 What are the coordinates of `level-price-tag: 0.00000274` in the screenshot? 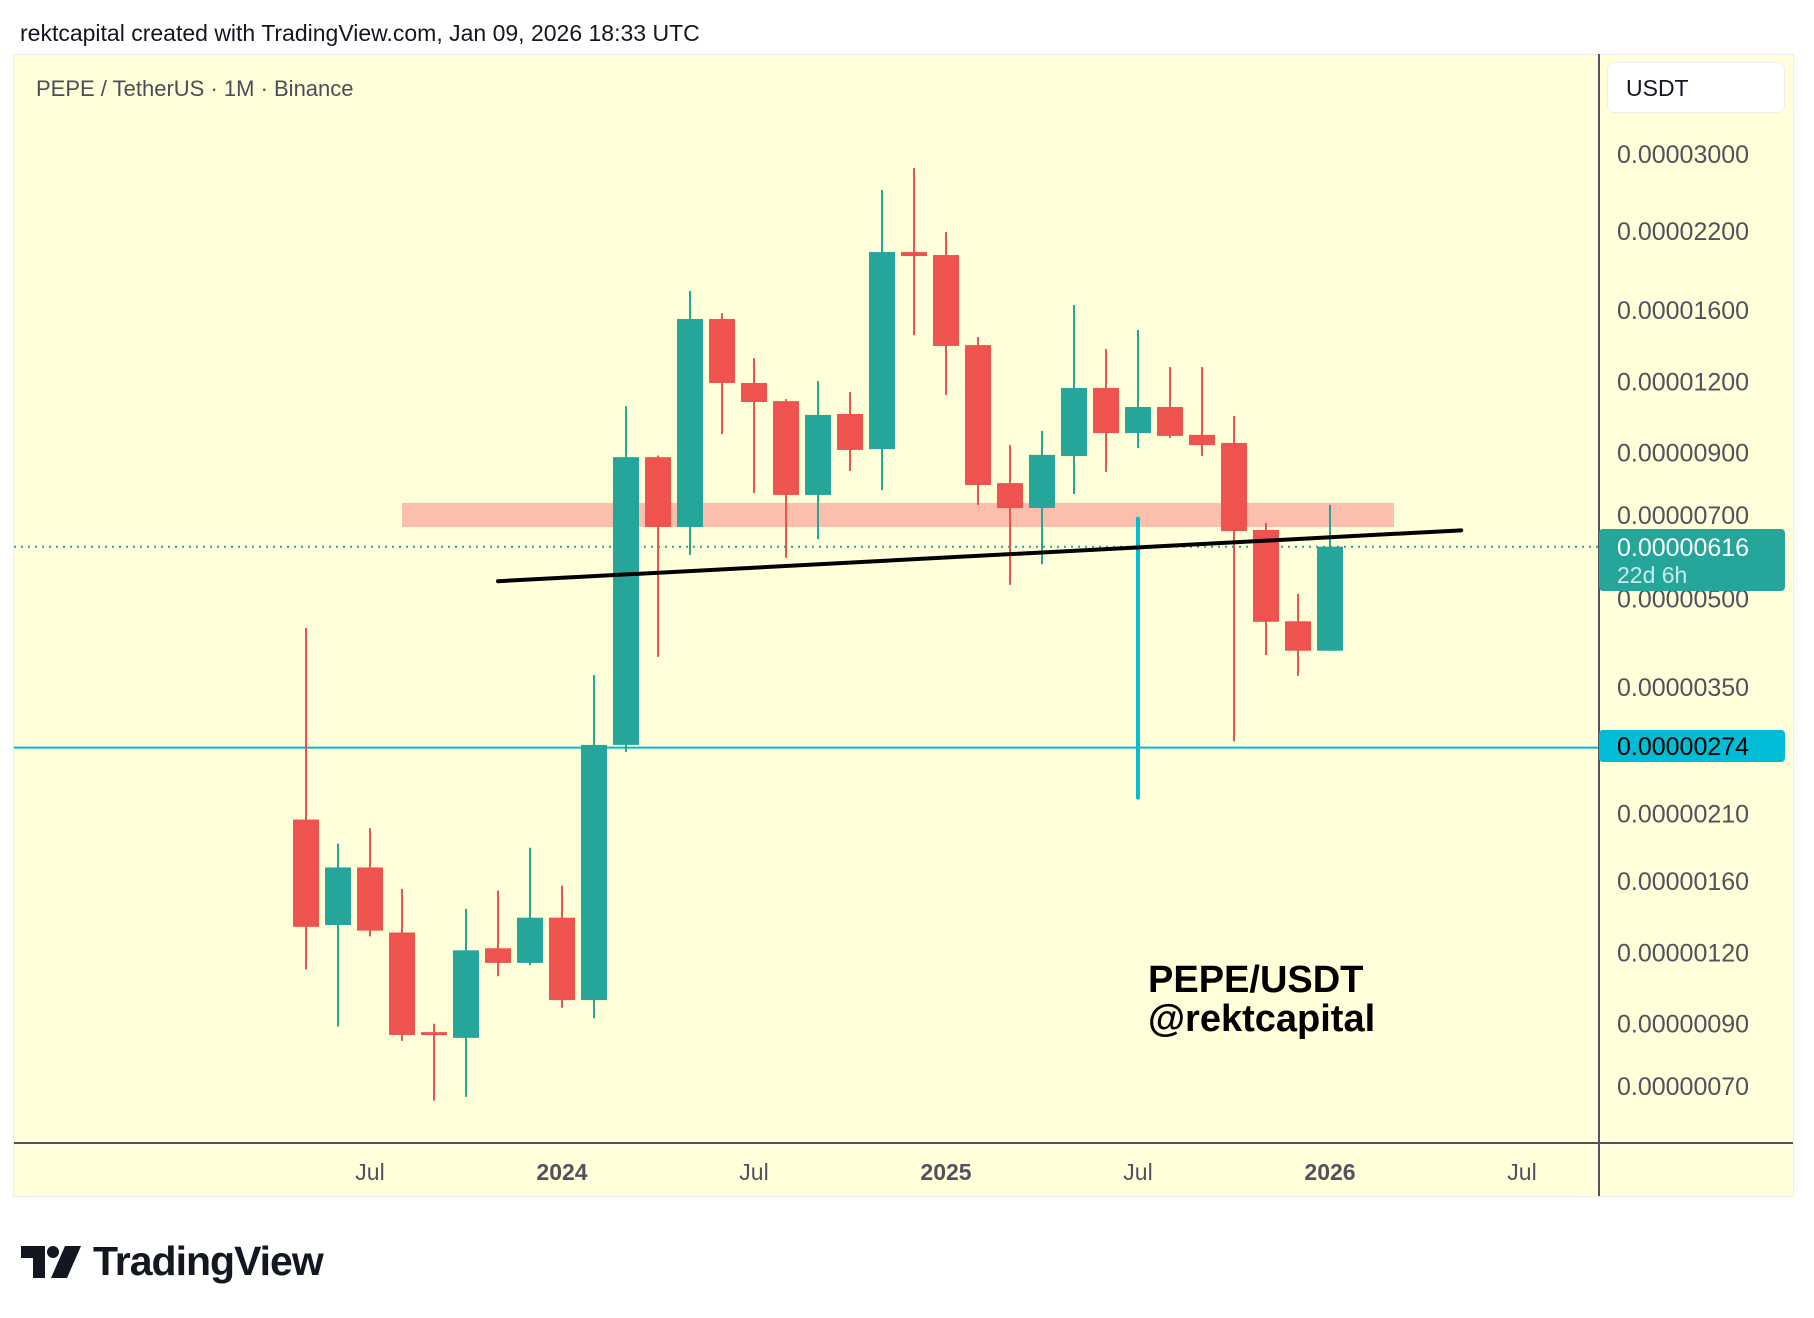 It's located at (1692, 746).